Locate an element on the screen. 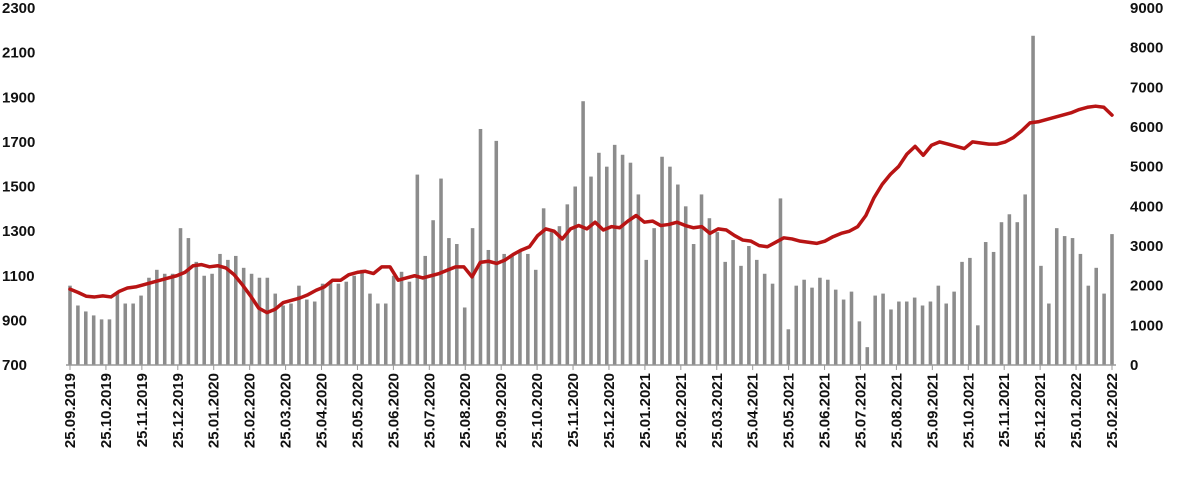  x-axis-tick-label: 25.10.2020 is located at coordinates (537, 410).